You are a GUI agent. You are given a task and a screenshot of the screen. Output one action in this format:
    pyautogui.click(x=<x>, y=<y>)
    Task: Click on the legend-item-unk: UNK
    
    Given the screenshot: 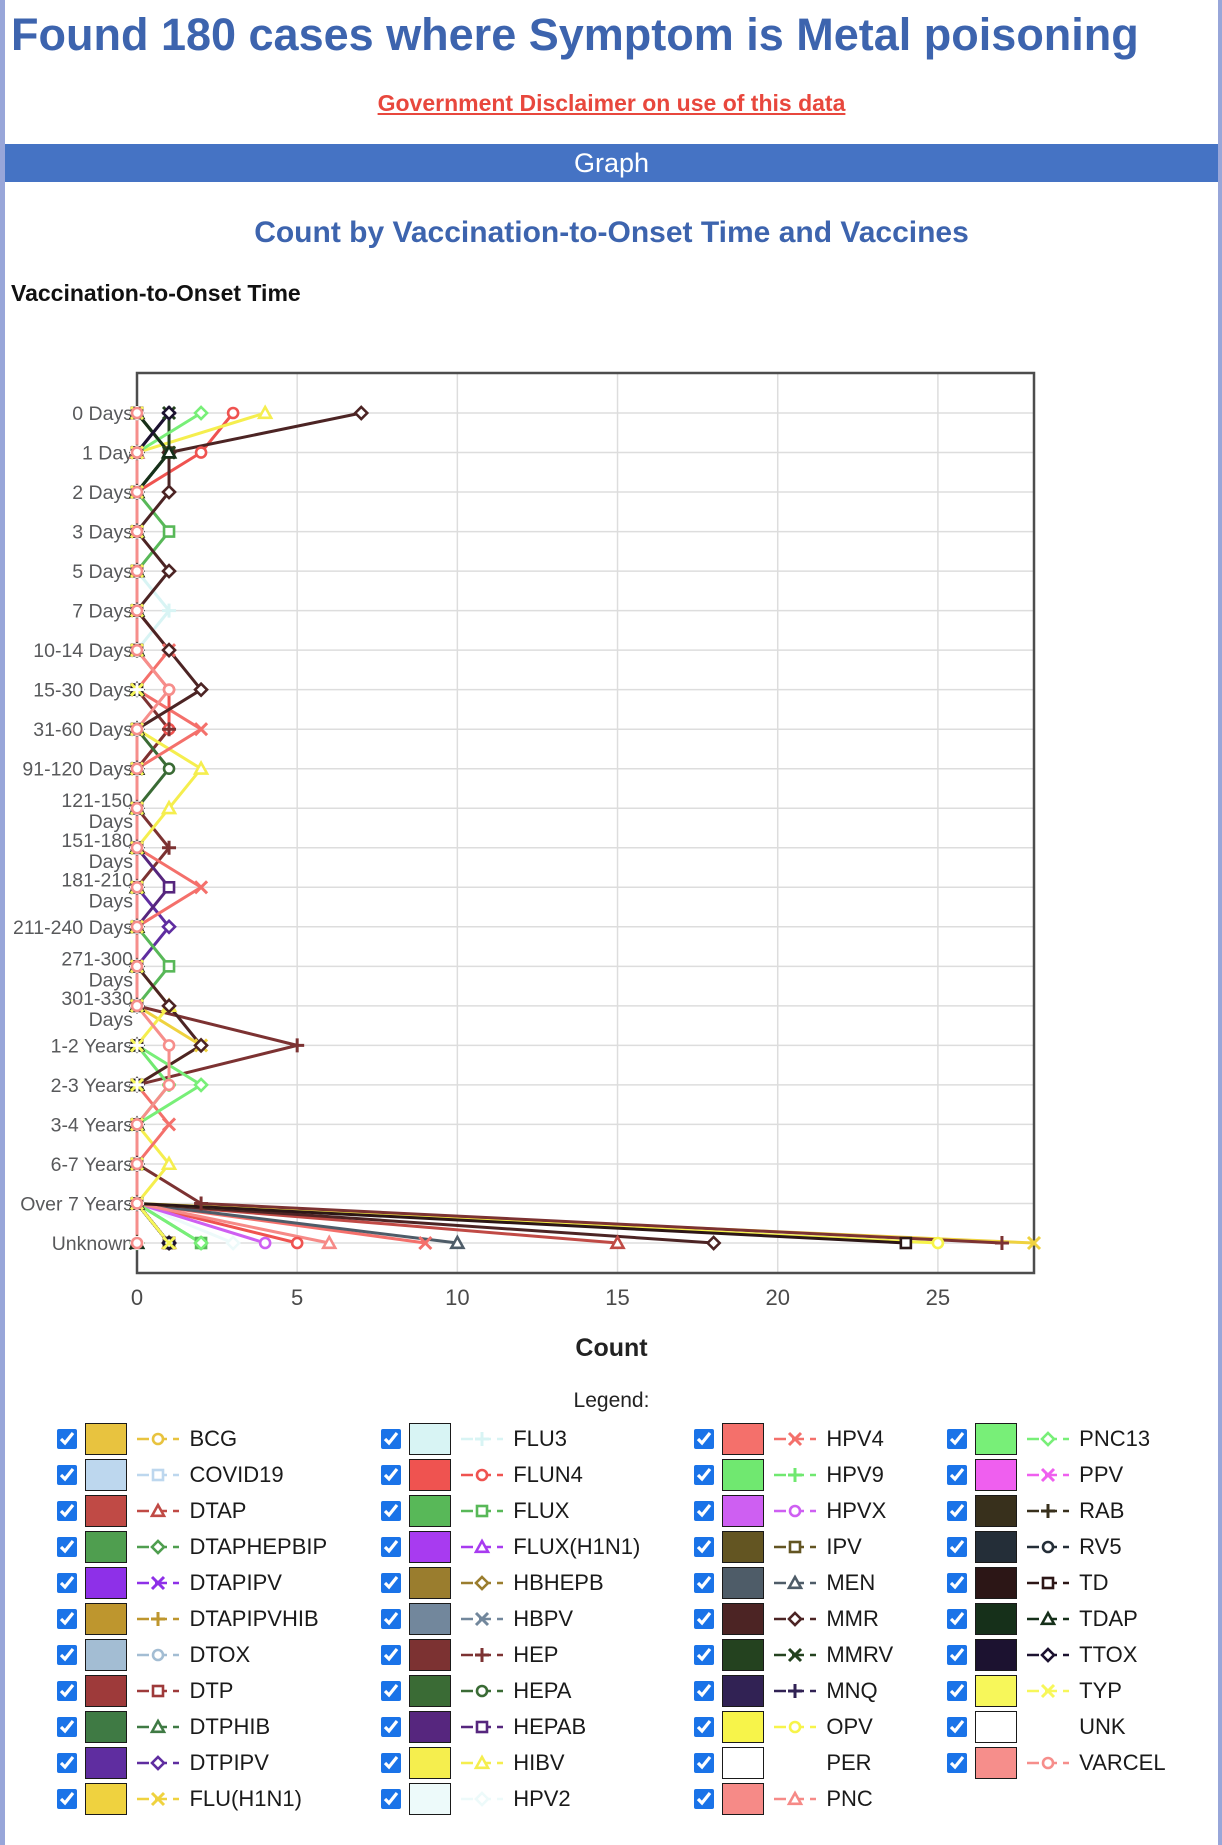 What is the action you would take?
    pyautogui.click(x=1056, y=1727)
    